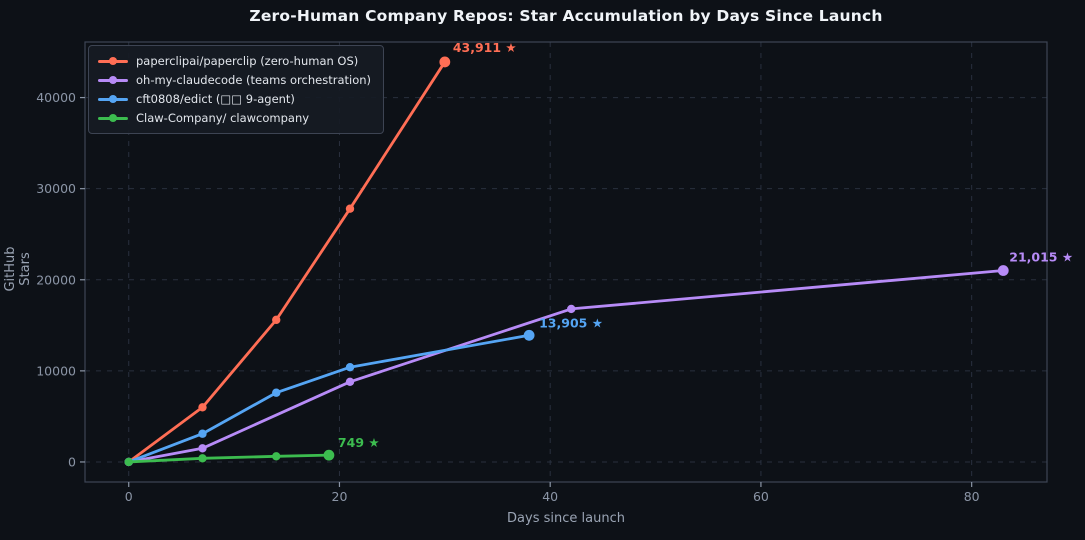  Describe the element at coordinates (56, 370) in the screenshot. I see `y-tick-label: 10000` at that location.